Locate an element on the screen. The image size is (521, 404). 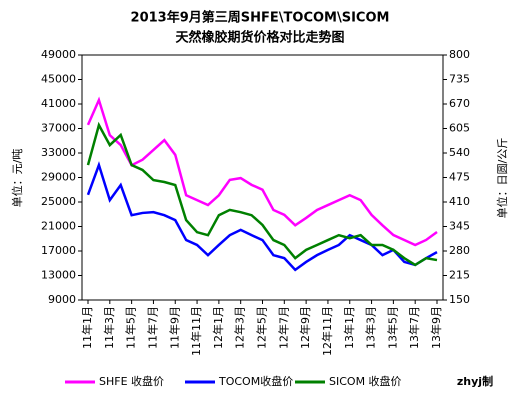
y-tick-label: 29000 is located at coordinates (58, 177).